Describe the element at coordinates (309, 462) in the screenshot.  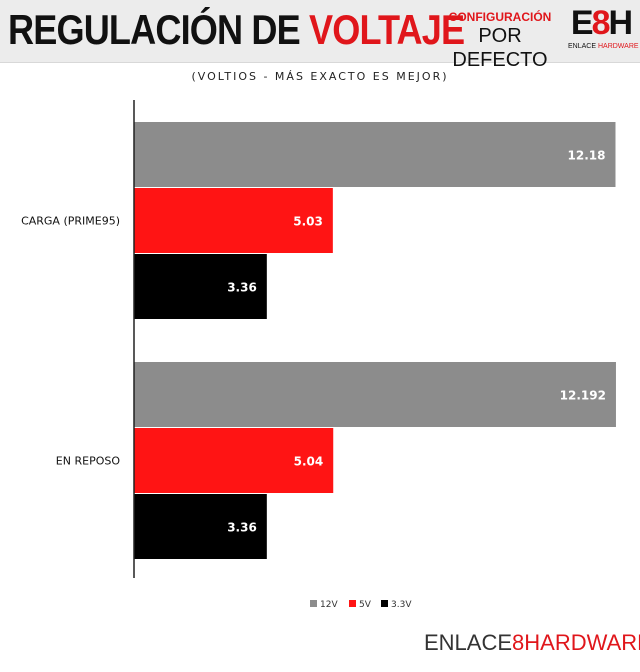
I see `data-label: 5.04` at that location.